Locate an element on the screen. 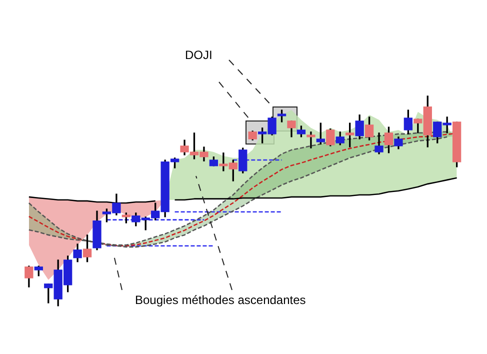 The height and width of the screenshot is (354, 487). candlestick is located at coordinates (311, 140).